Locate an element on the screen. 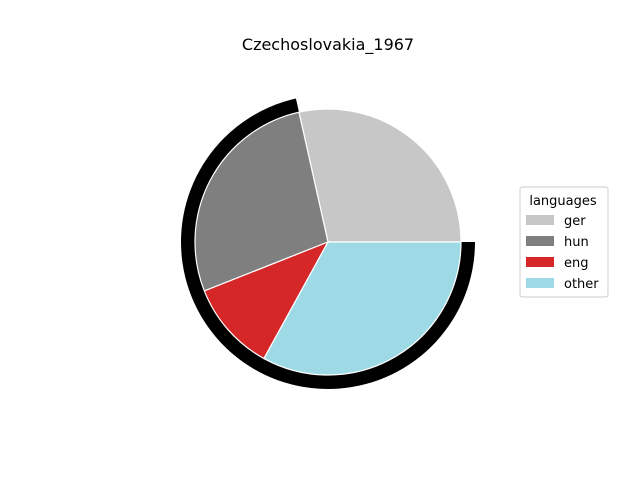  legend-title: languages is located at coordinates (563, 201).